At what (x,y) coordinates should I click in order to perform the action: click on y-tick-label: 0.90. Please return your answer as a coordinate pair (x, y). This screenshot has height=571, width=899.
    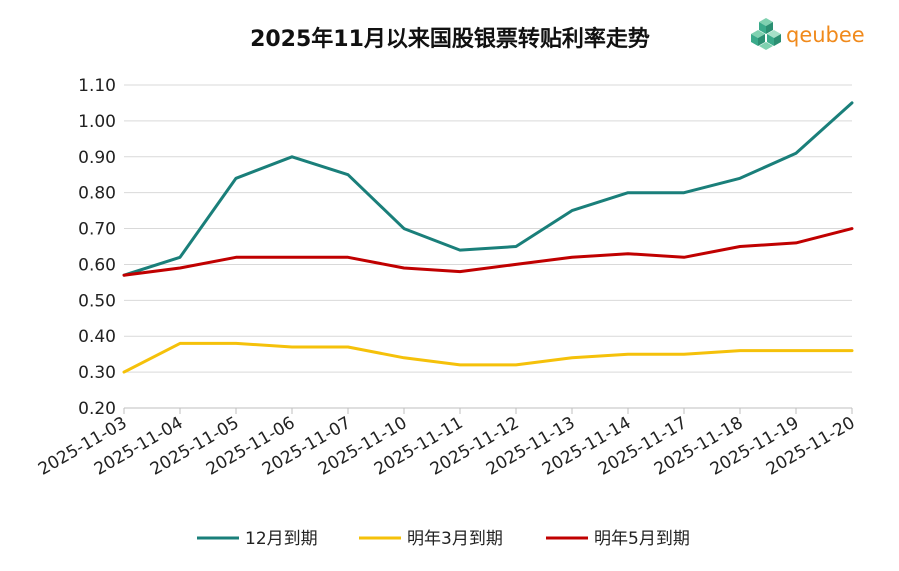
    Looking at the image, I should click on (97, 158).